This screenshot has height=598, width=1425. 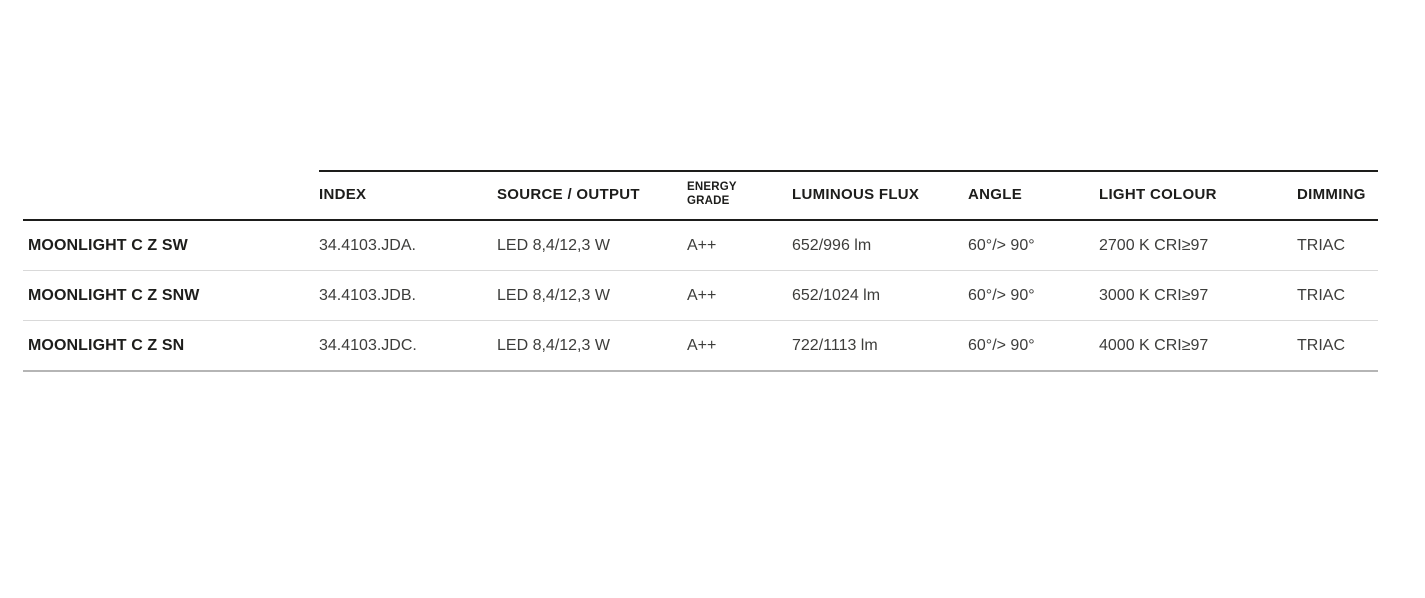 What do you see at coordinates (995, 194) in the screenshot?
I see `column-header-angle: ANGLE` at bounding box center [995, 194].